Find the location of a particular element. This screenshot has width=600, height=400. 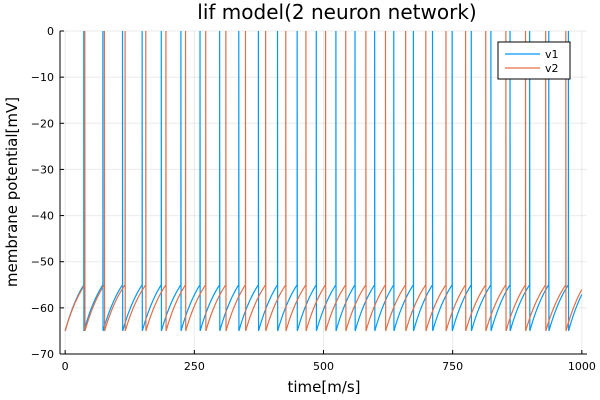

x-tick-label: 500 is located at coordinates (323, 366).